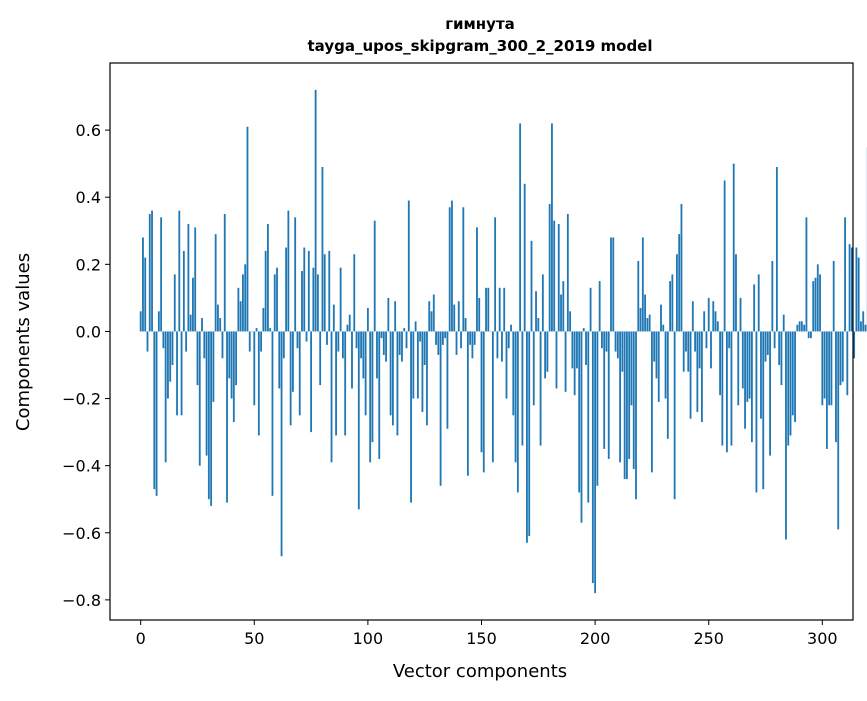  I want to click on x-tick-label: 150, so click(481, 638).